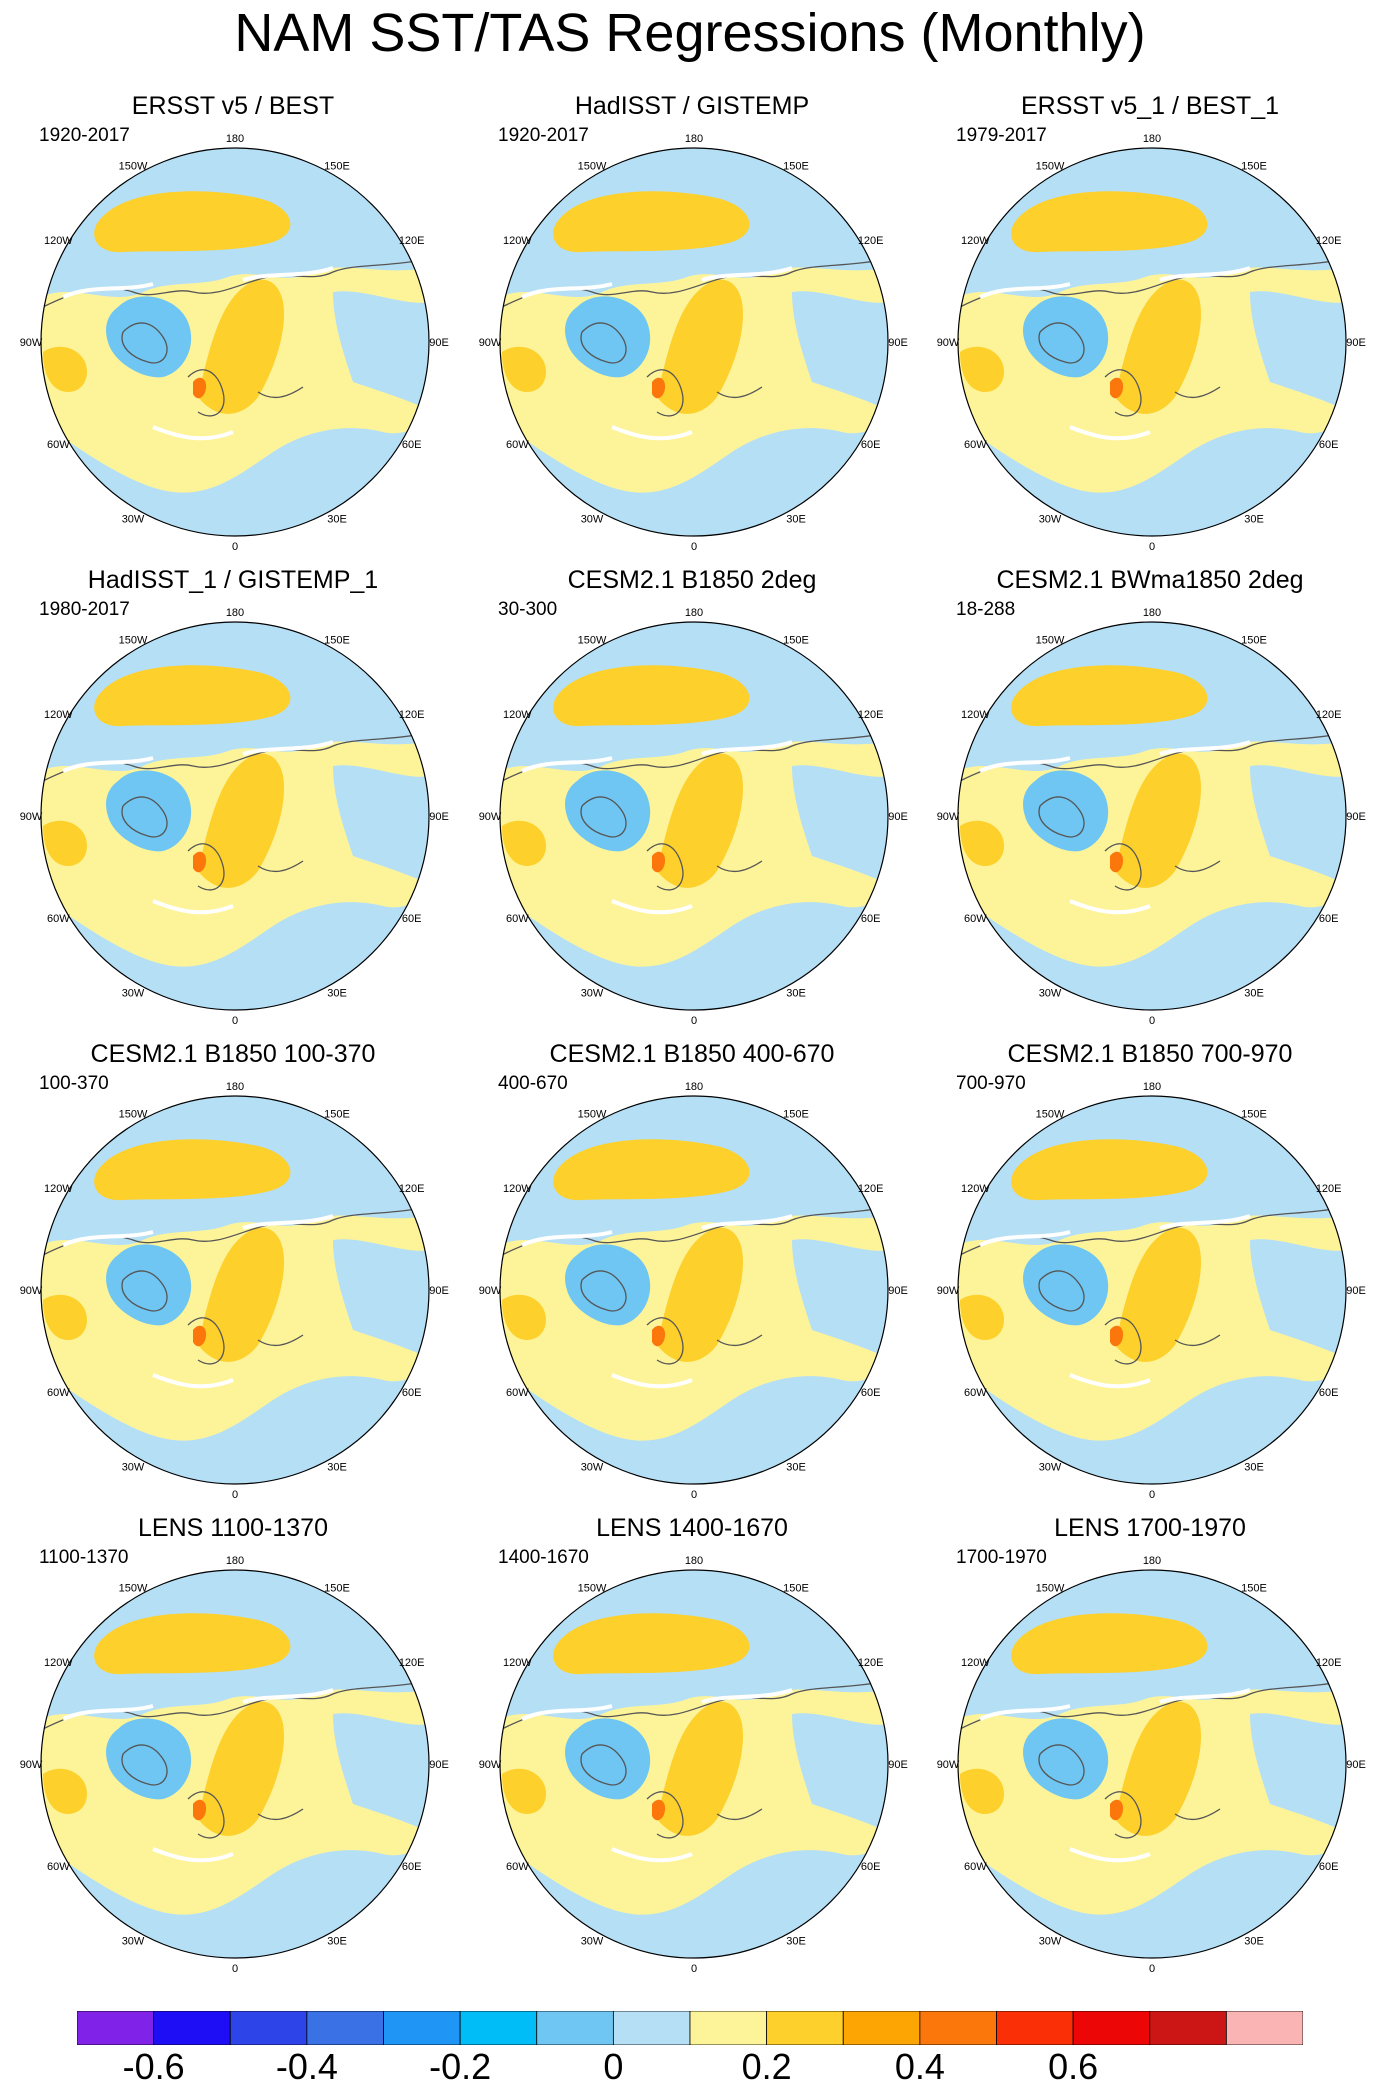 This screenshot has width=1380, height=2088. Describe the element at coordinates (1150, 580) in the screenshot. I see `panel-title: CESM2.1 BWma1850 2deg` at that location.